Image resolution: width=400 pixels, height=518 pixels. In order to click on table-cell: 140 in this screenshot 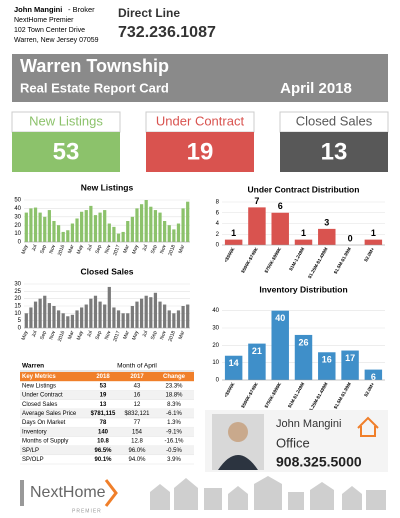, I will do `click(103, 432)`.